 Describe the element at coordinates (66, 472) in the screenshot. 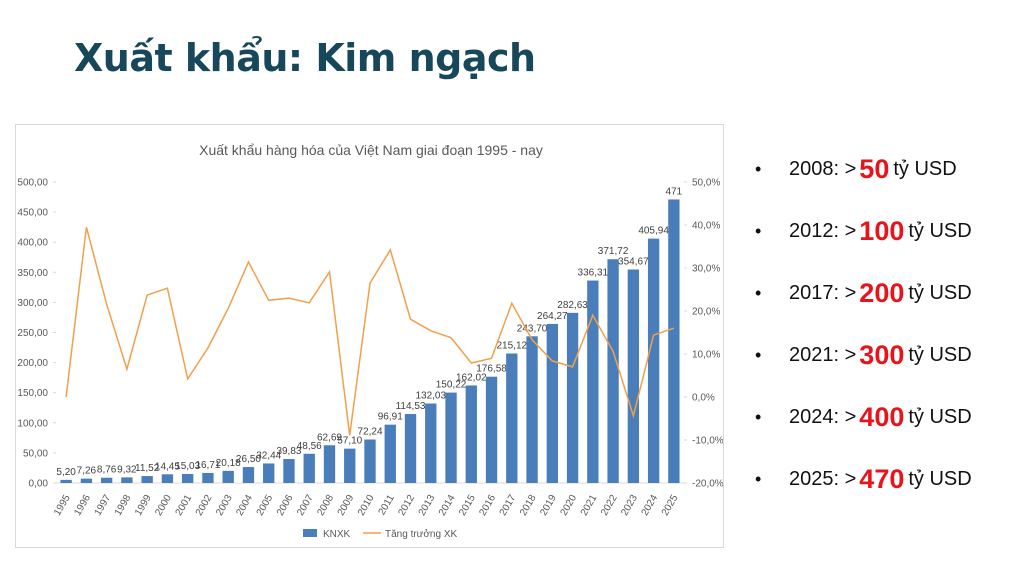

I see `value-label: 5,20` at that location.